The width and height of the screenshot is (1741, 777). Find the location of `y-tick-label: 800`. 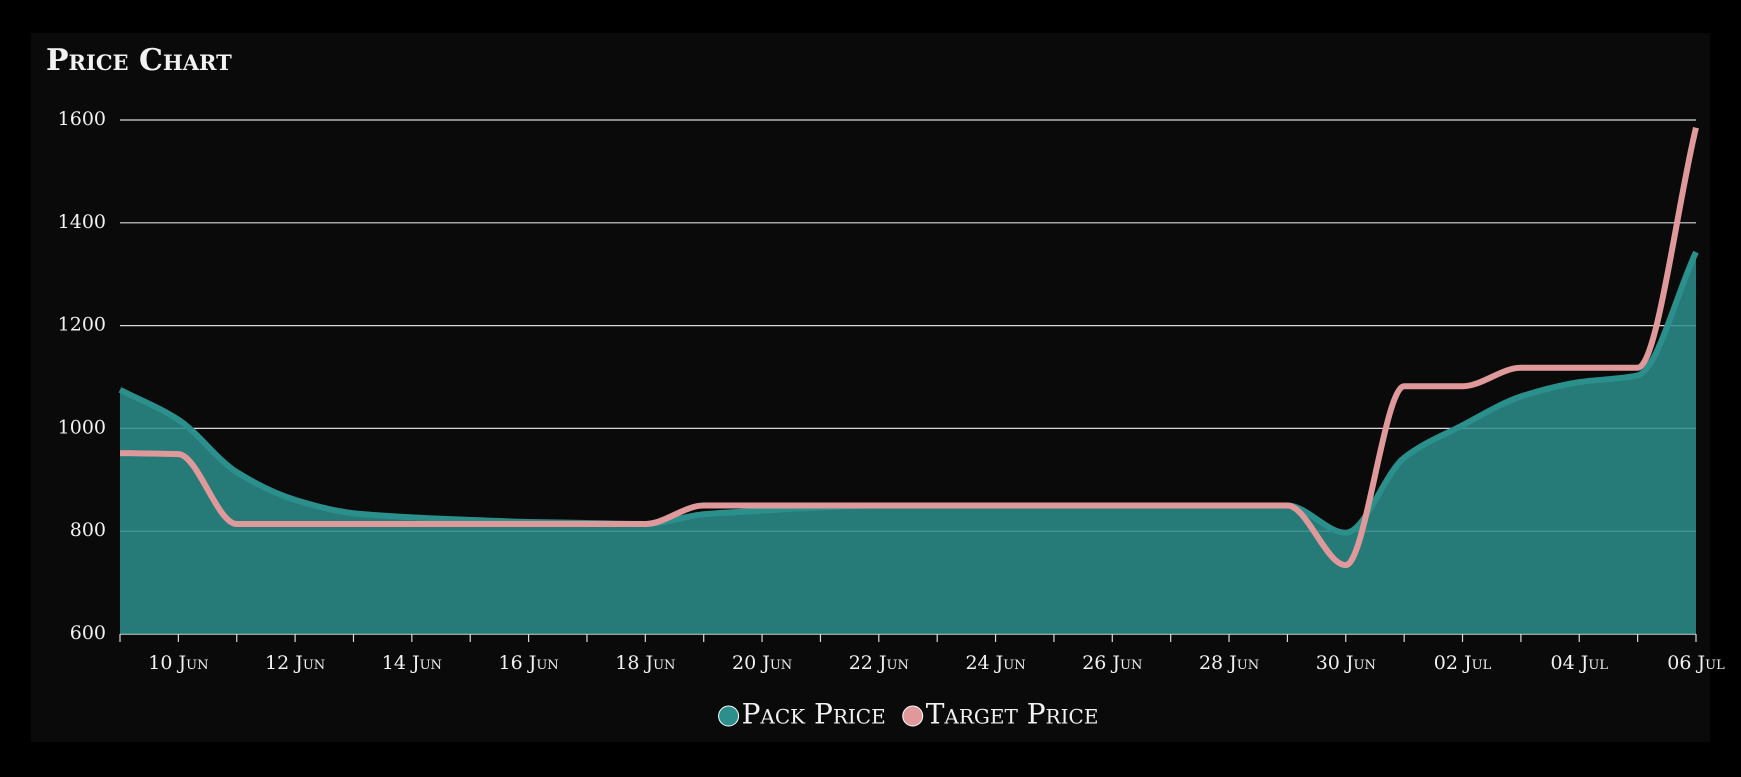

y-tick-label: 800 is located at coordinates (88, 530).